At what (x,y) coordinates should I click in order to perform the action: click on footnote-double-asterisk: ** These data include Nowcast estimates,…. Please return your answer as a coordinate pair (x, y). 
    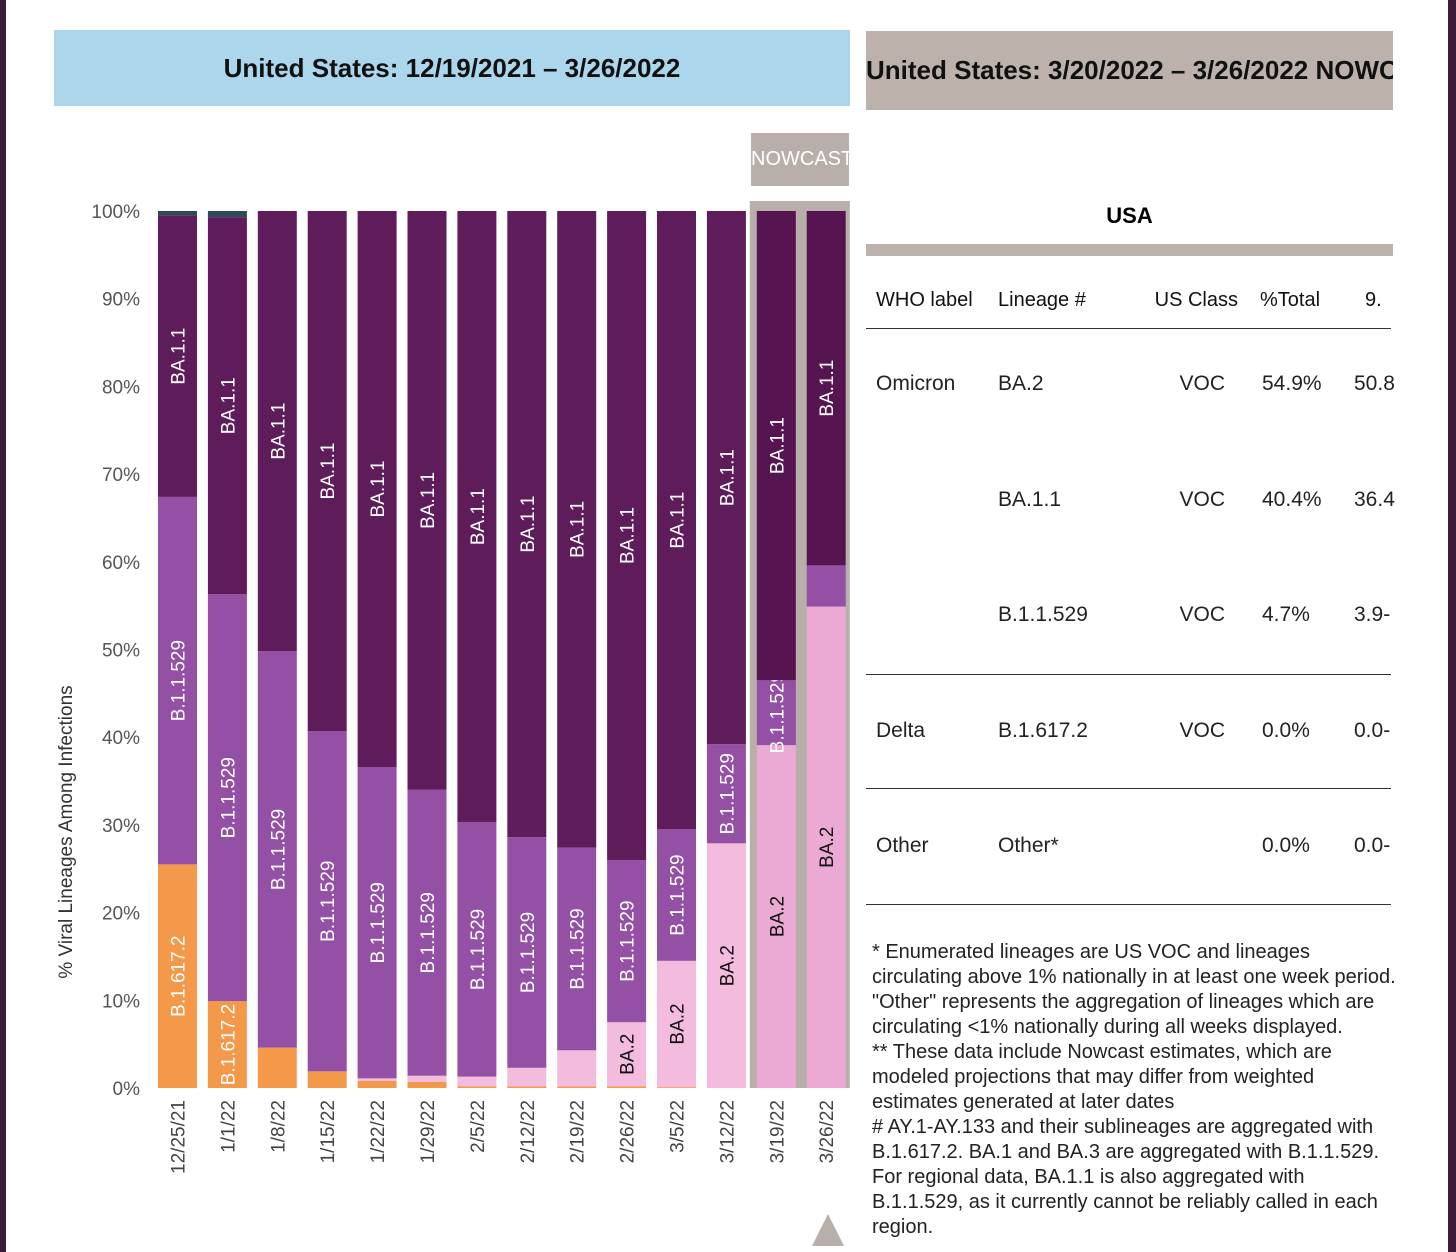
    Looking at the image, I should click on (1102, 1077).